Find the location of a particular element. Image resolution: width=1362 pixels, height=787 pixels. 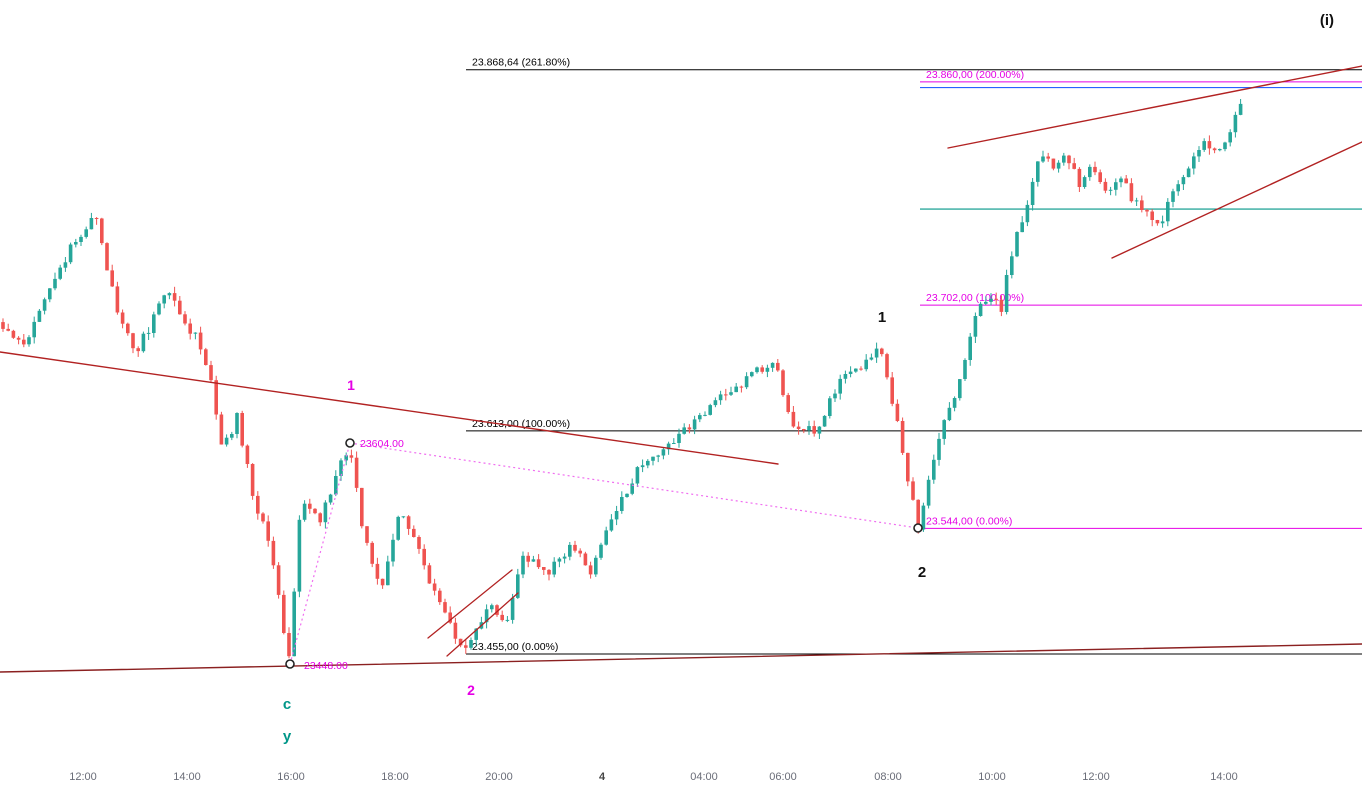

wave-label: y is located at coordinates (287, 736).